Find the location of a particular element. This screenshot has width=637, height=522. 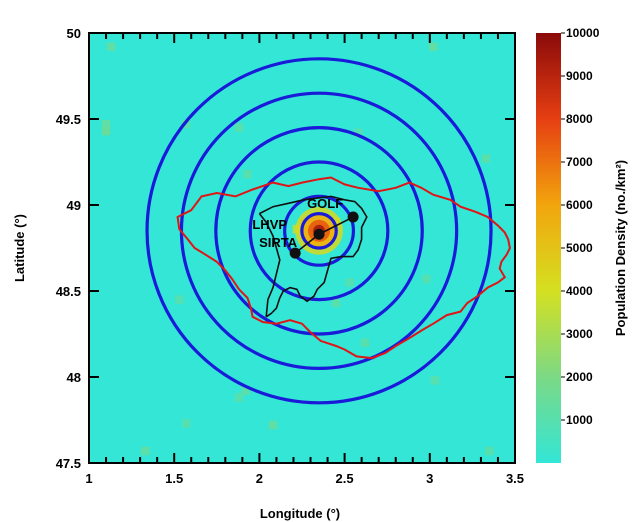

colorbar-tick-label: 3000 is located at coordinates (579, 334).